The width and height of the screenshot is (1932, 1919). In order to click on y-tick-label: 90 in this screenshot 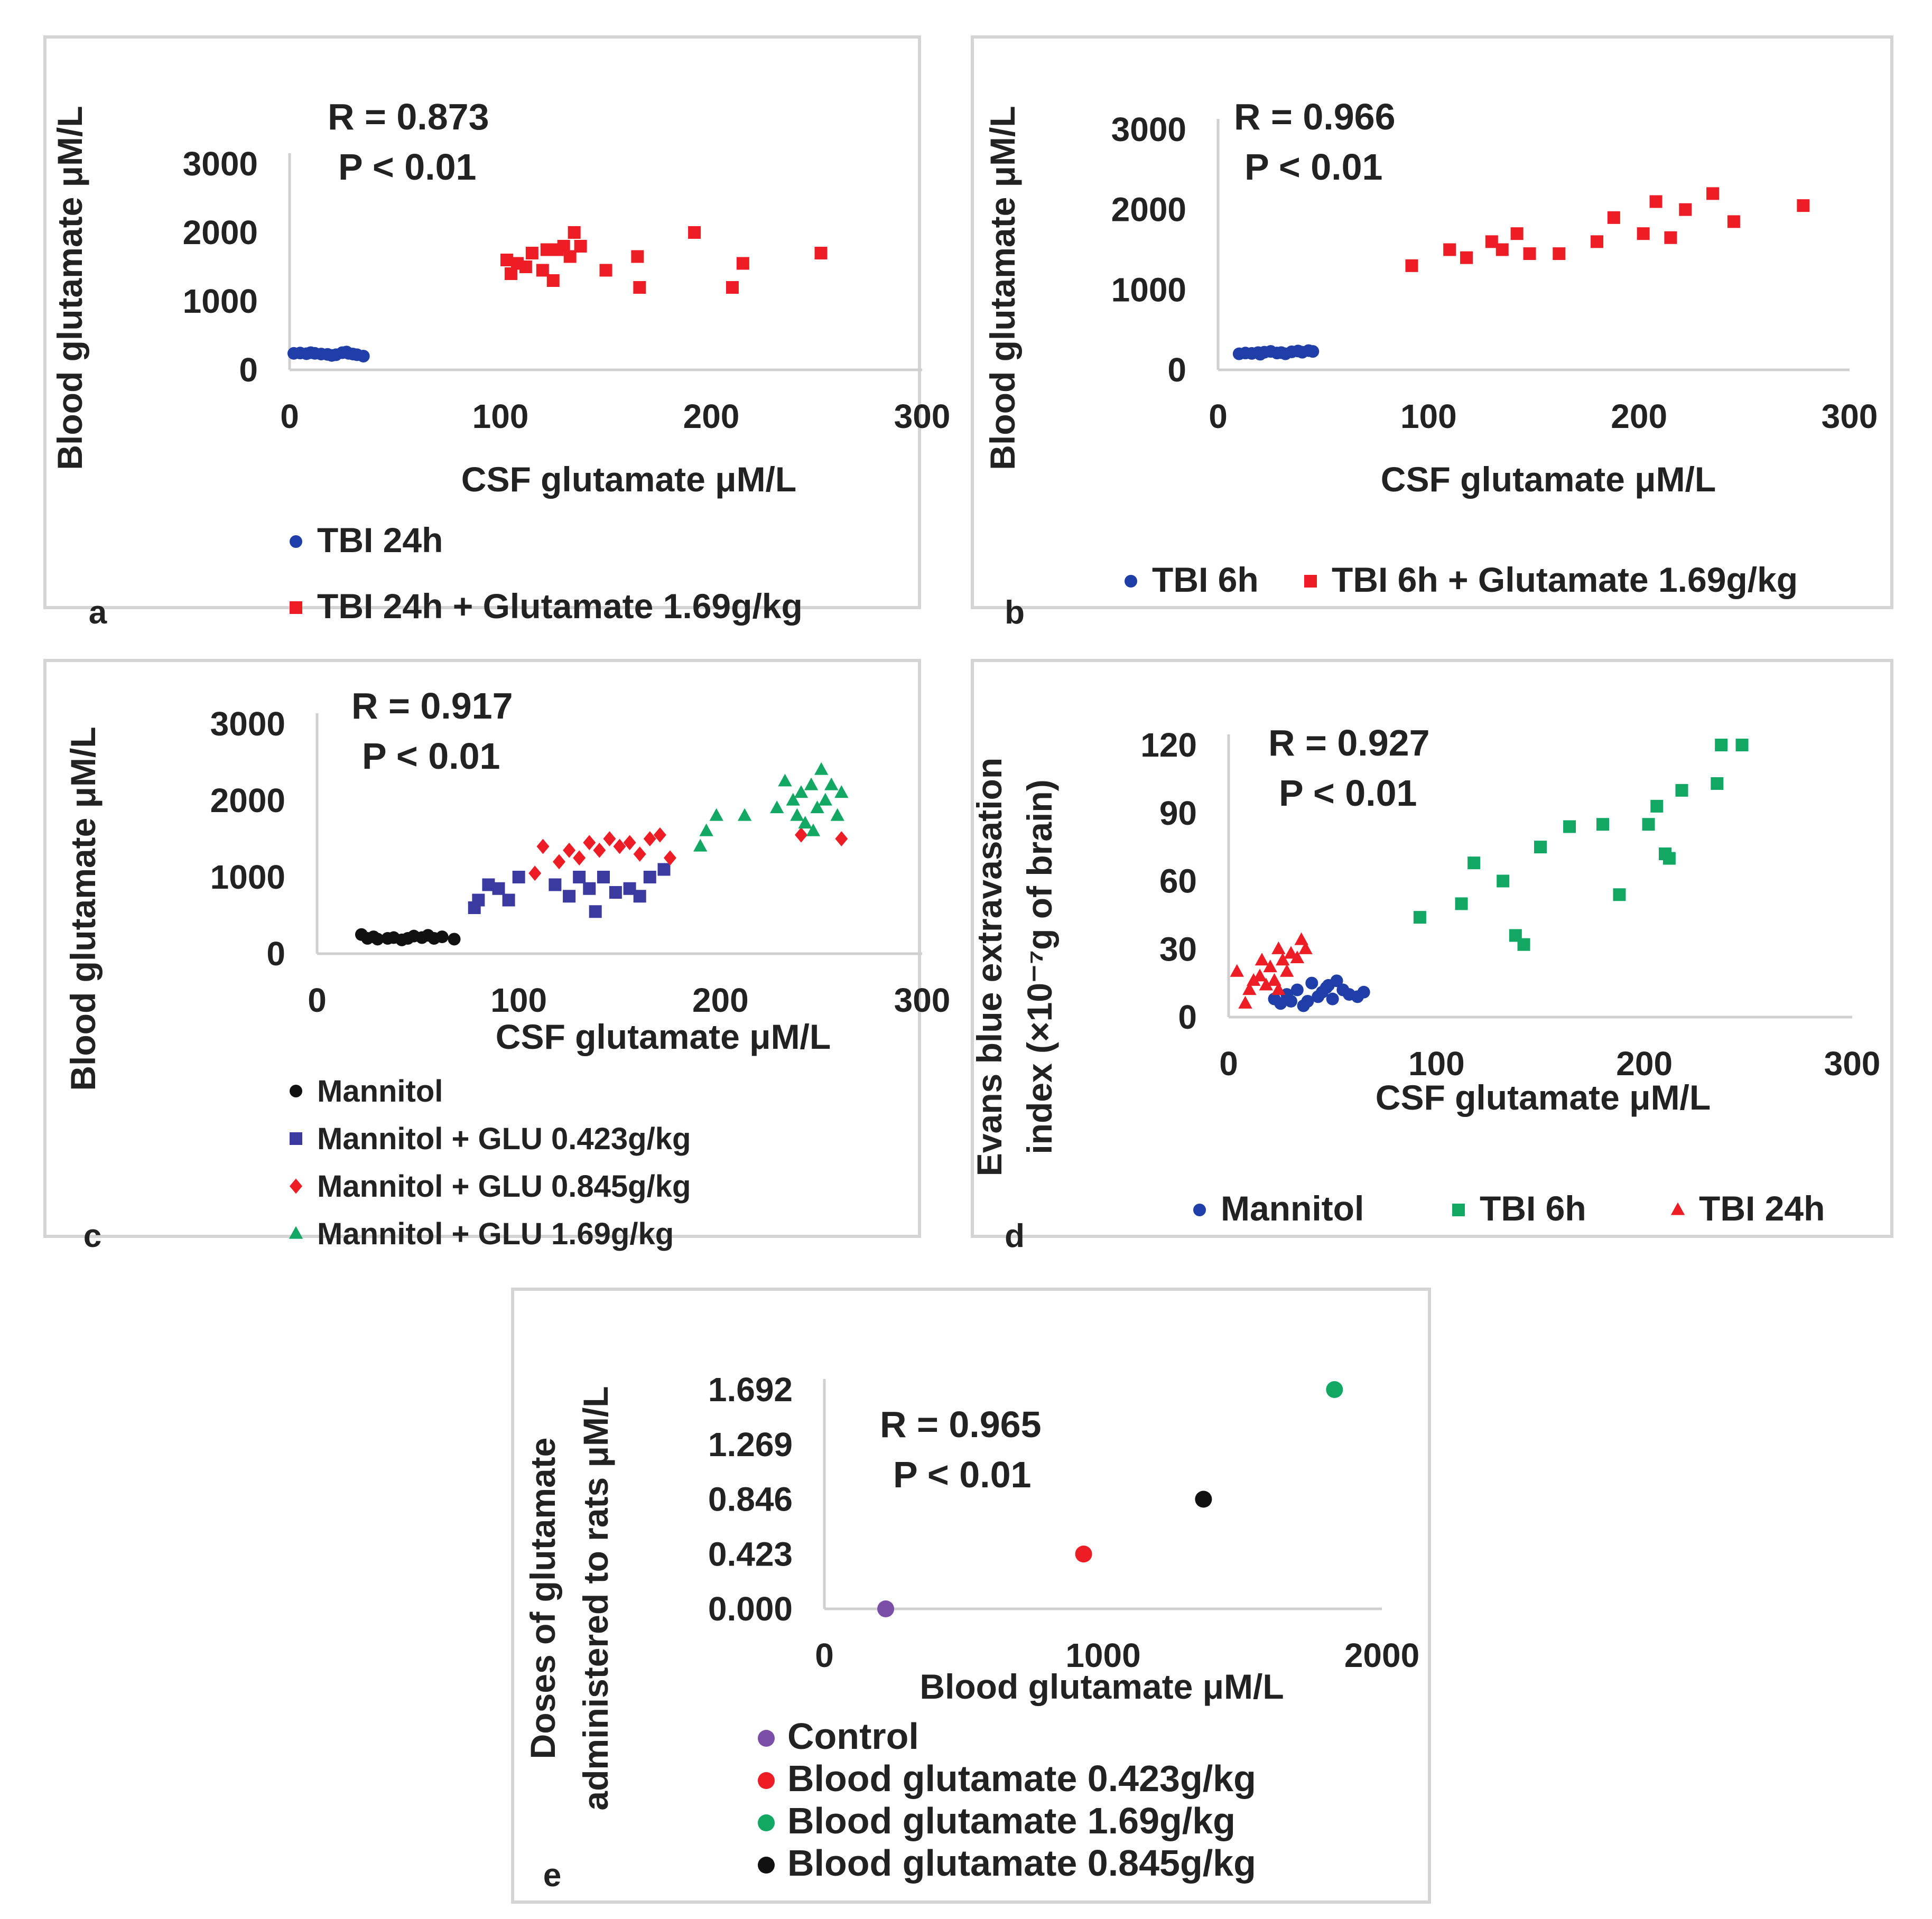, I will do `click(1178, 813)`.